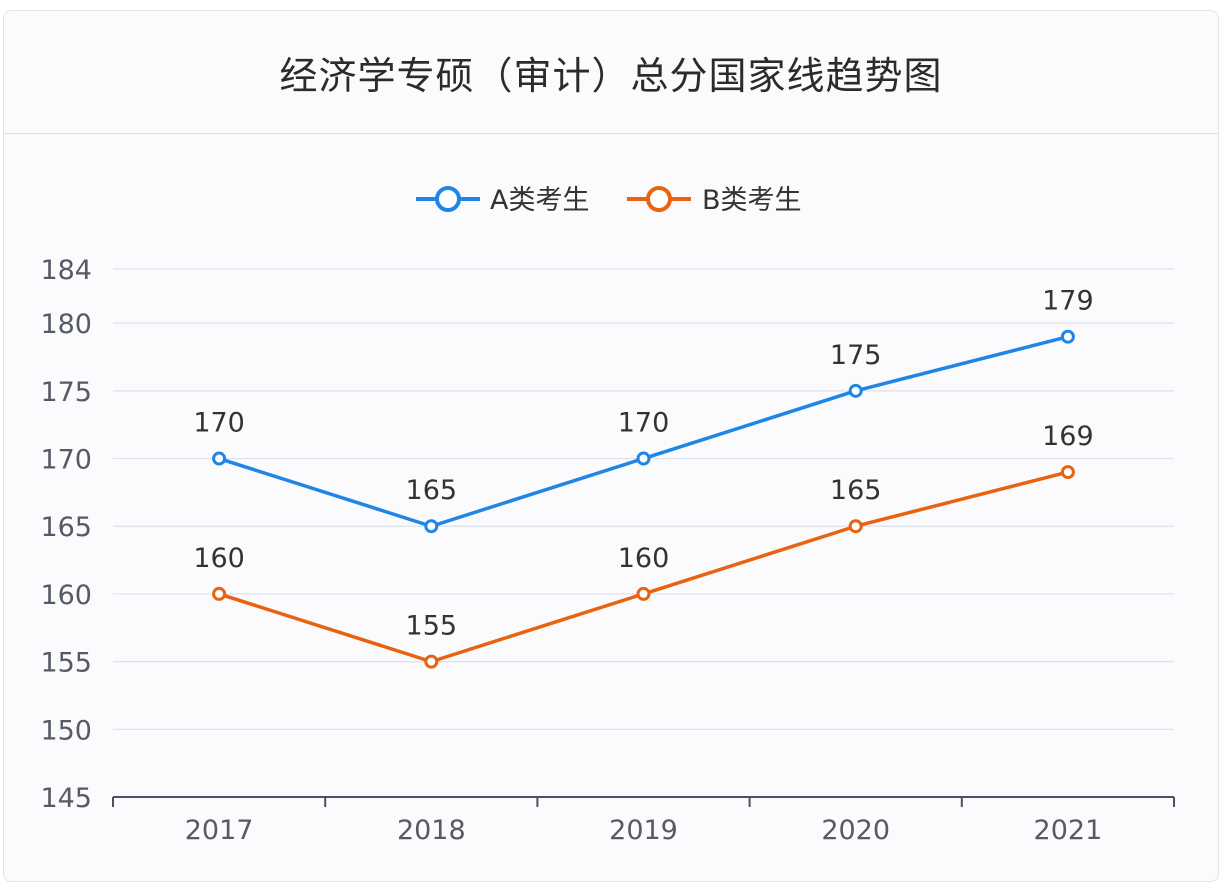  Describe the element at coordinates (219, 830) in the screenshot. I see `x-tick-label: 2017` at that location.